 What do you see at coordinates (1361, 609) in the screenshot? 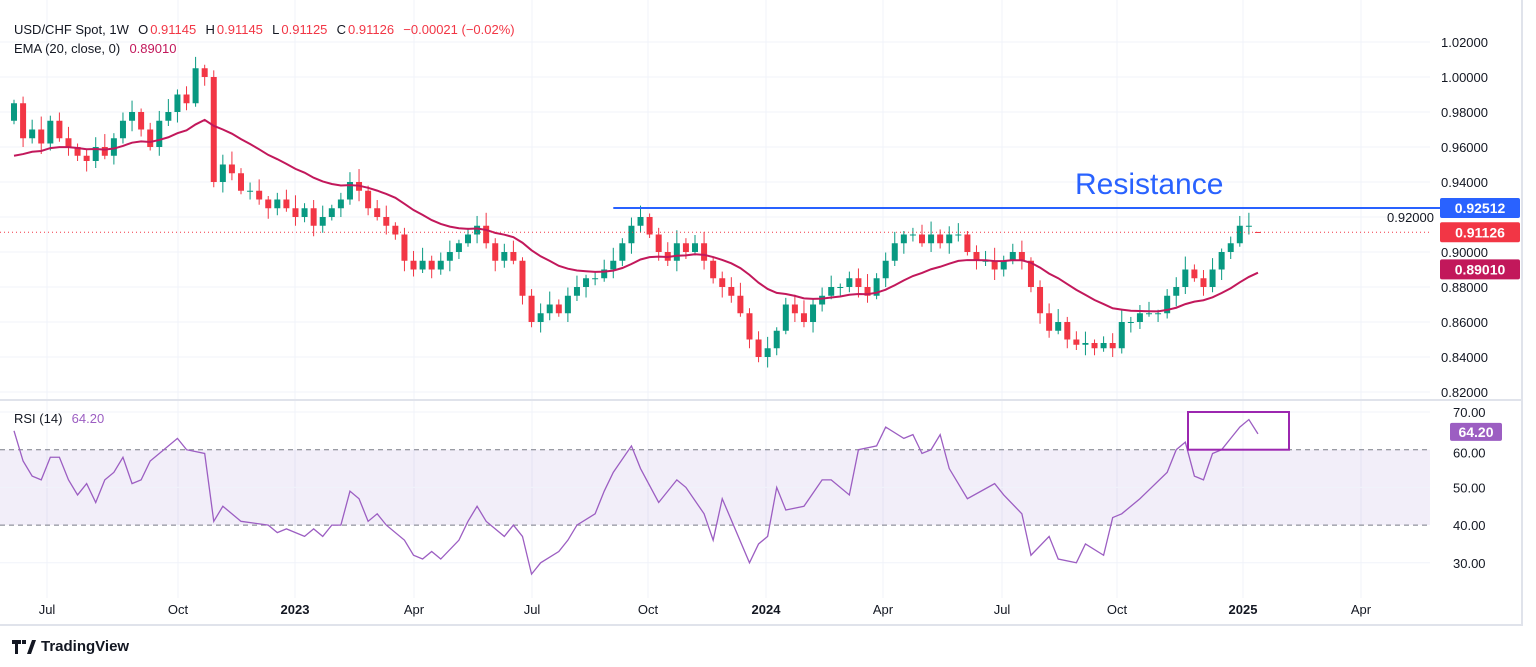
I see `time-axis-label: Apr` at bounding box center [1361, 609].